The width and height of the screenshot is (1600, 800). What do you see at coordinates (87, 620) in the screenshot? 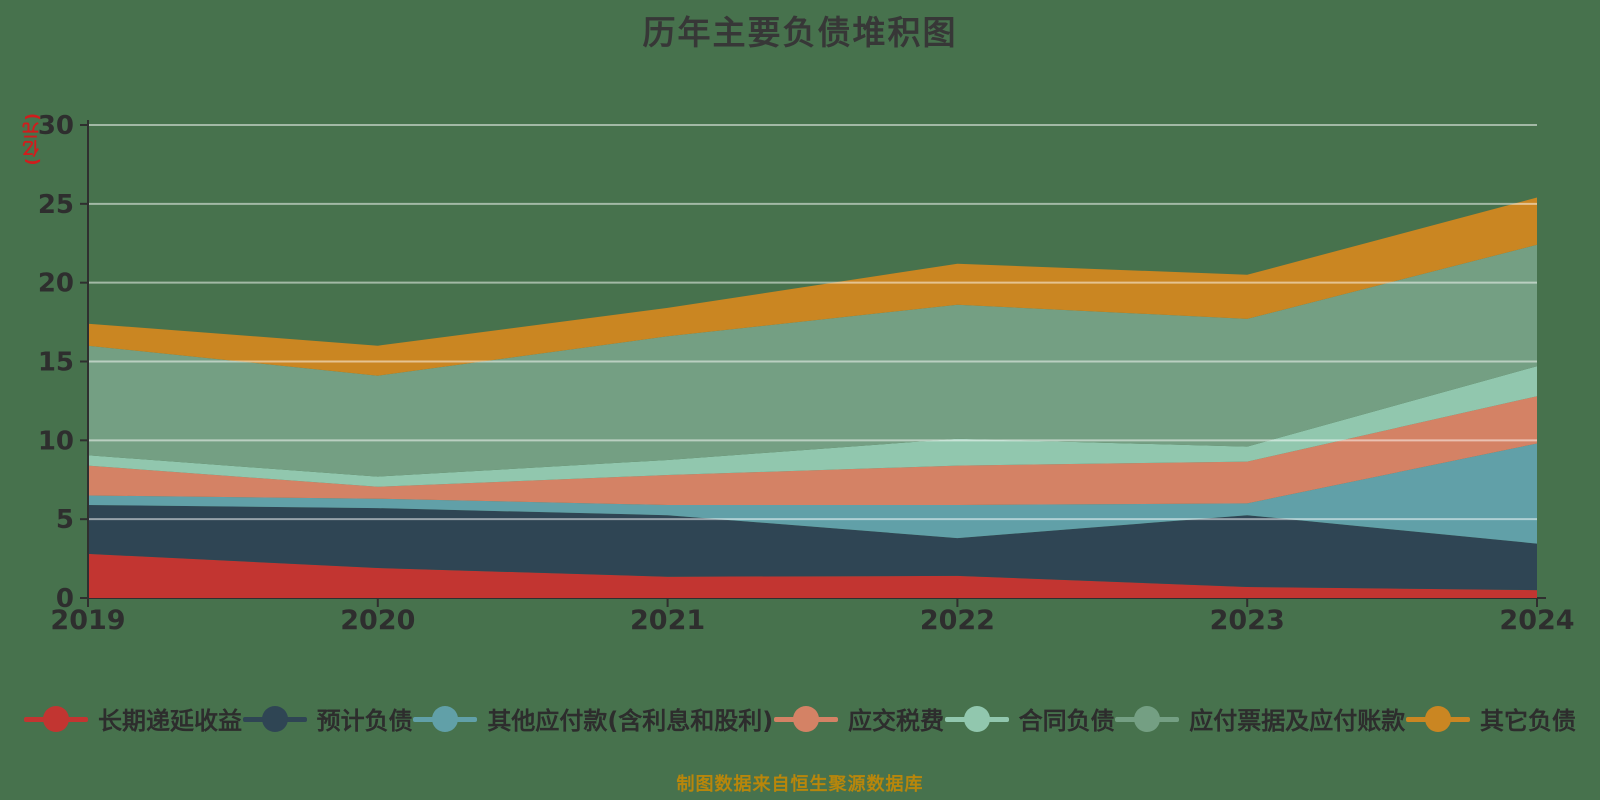
I see `x-tick-label: 2019` at bounding box center [87, 620].